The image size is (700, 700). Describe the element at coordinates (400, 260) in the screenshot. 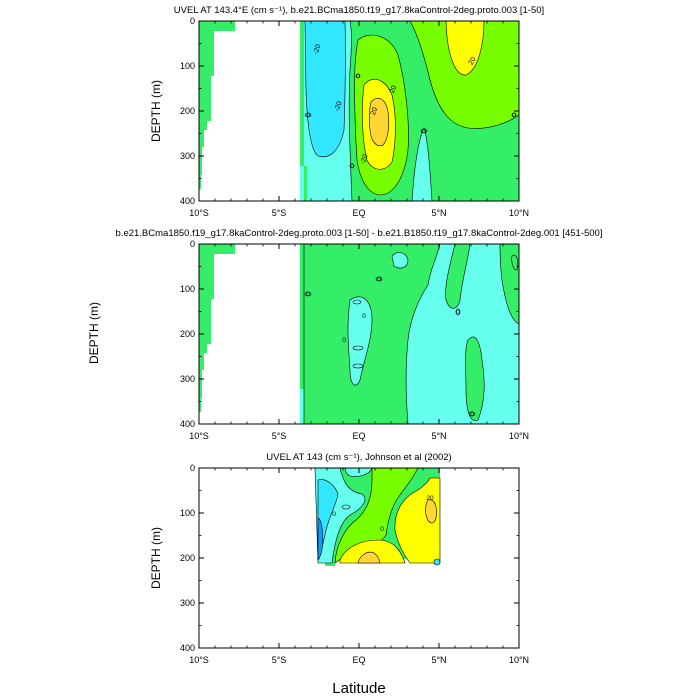

I see `panel-2-neg-intrusion-b` at that location.